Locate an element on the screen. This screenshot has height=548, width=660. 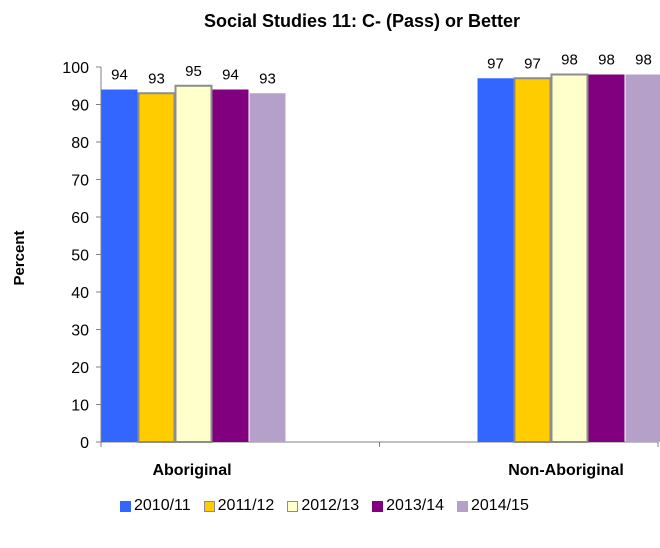
legend-item: 2014/15 is located at coordinates (493, 506).